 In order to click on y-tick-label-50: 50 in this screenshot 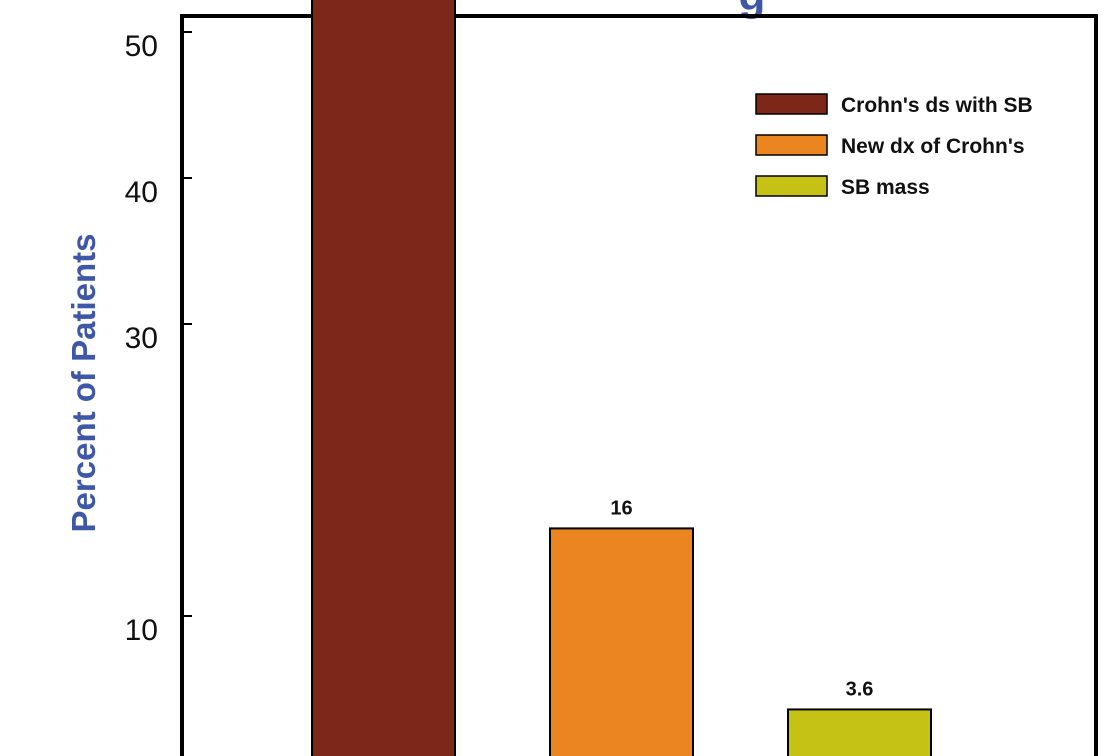, I will do `click(141, 46)`.